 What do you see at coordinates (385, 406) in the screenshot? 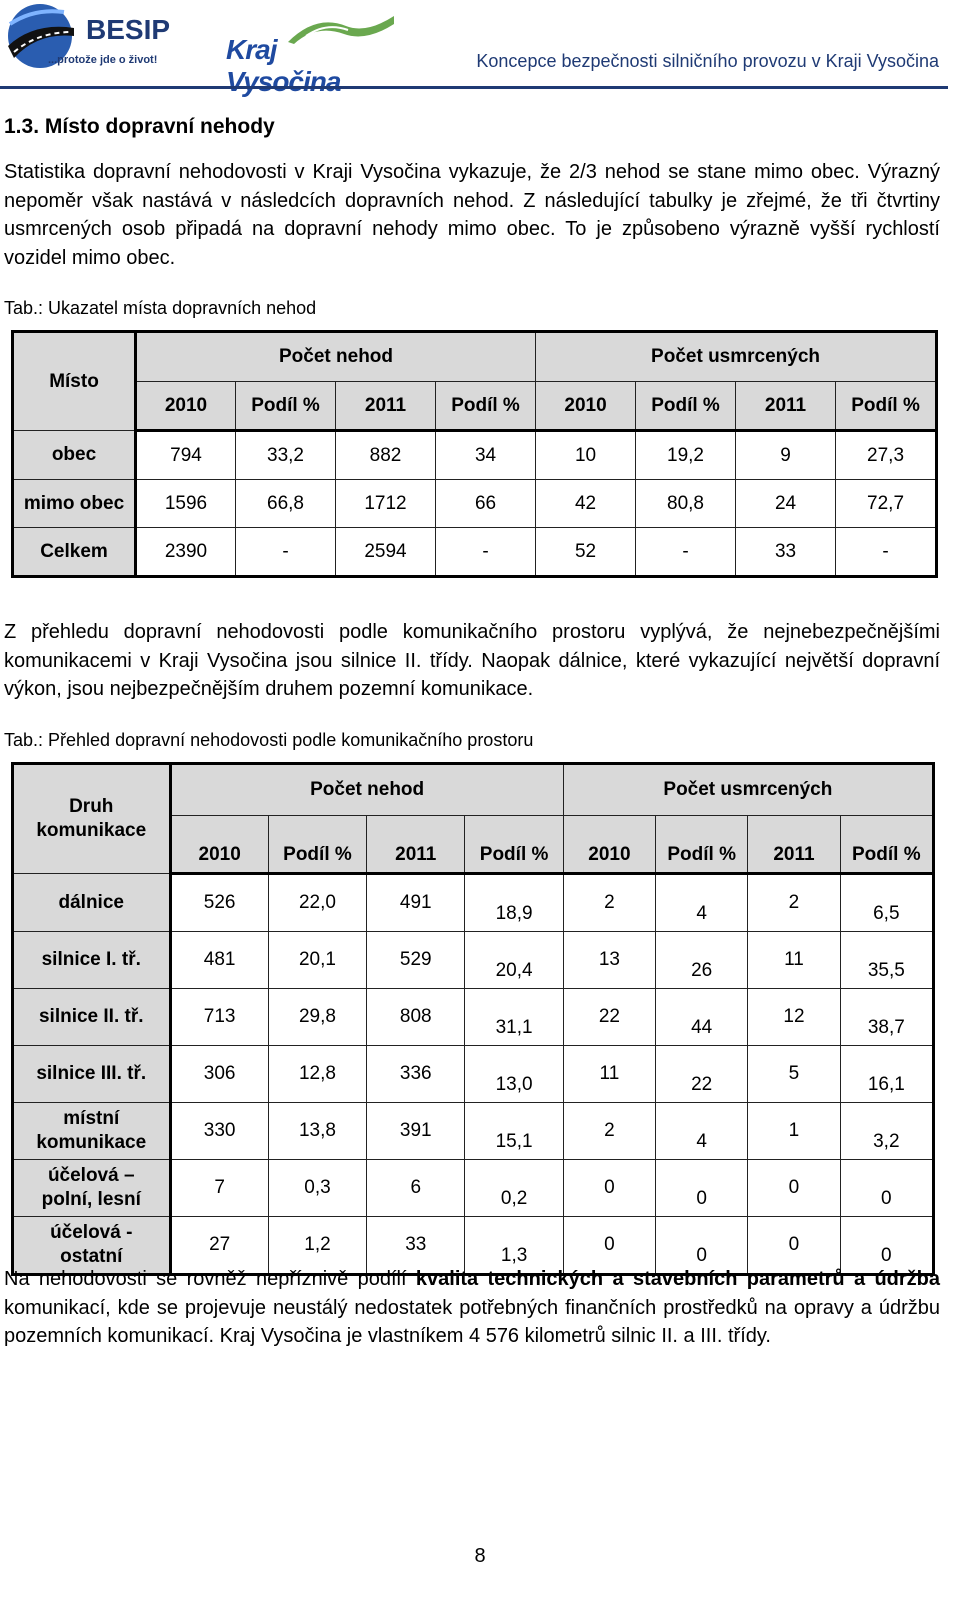
I see `table1-subheader: 2011` at bounding box center [385, 406].